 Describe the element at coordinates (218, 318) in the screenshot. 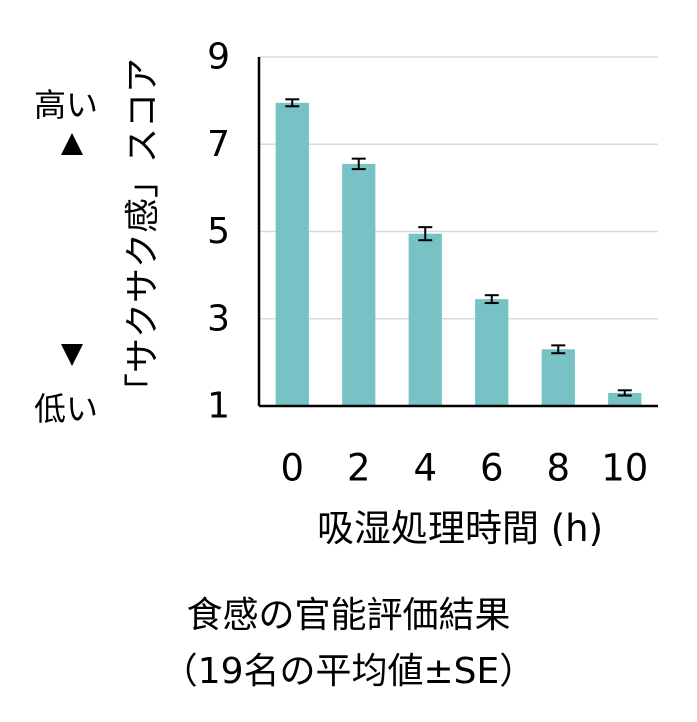

I see `y-tick-label: 3` at that location.